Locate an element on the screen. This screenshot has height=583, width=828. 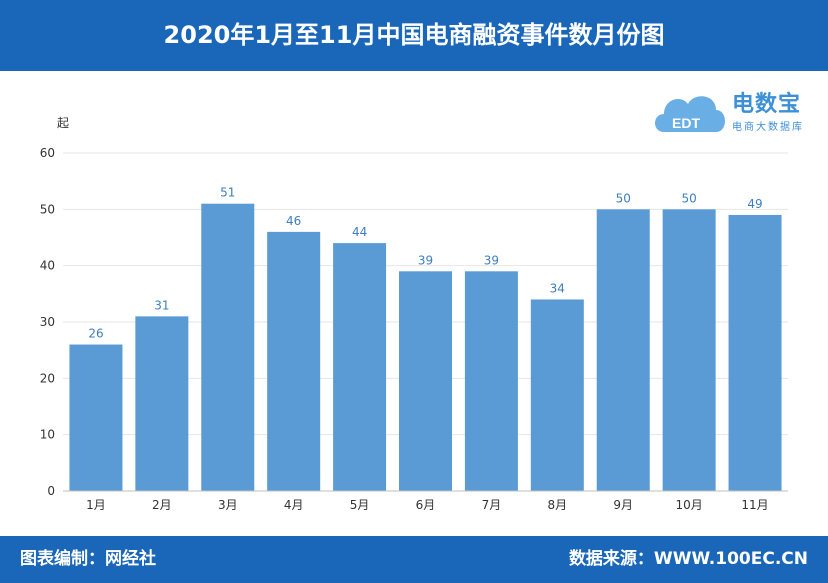
x-tick-label: 3月 is located at coordinates (228, 505).